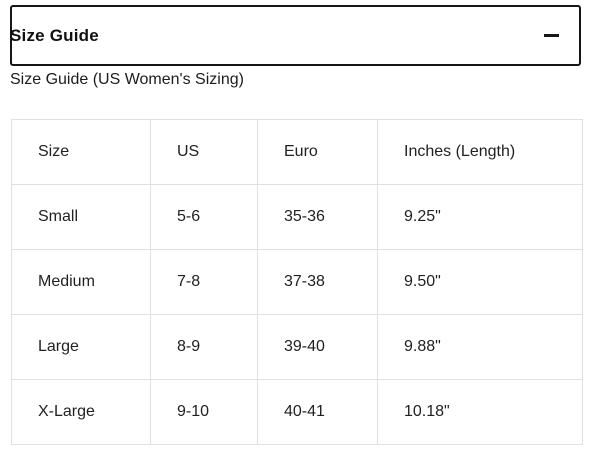  What do you see at coordinates (317, 347) in the screenshot?
I see `cell-euro: 39-40` at bounding box center [317, 347].